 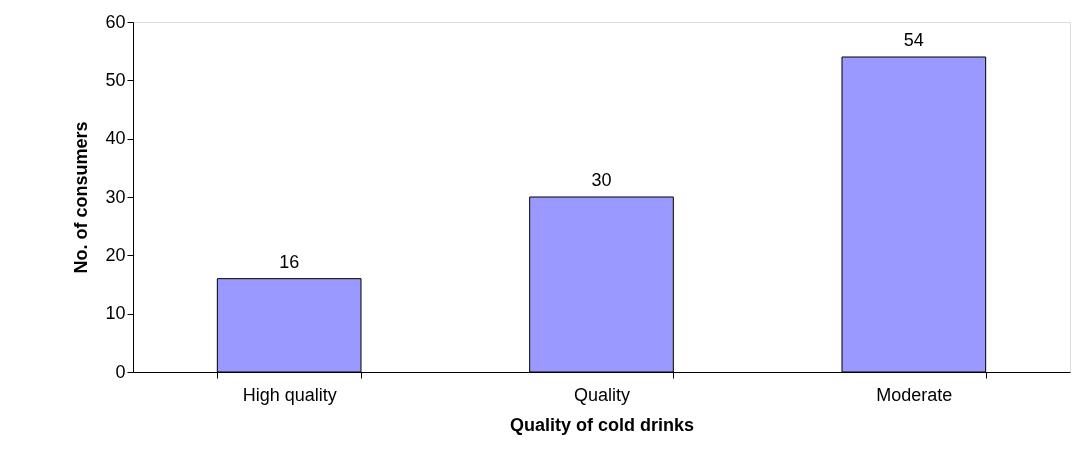 I want to click on x-tick-label: Moderate, so click(x=914, y=394).